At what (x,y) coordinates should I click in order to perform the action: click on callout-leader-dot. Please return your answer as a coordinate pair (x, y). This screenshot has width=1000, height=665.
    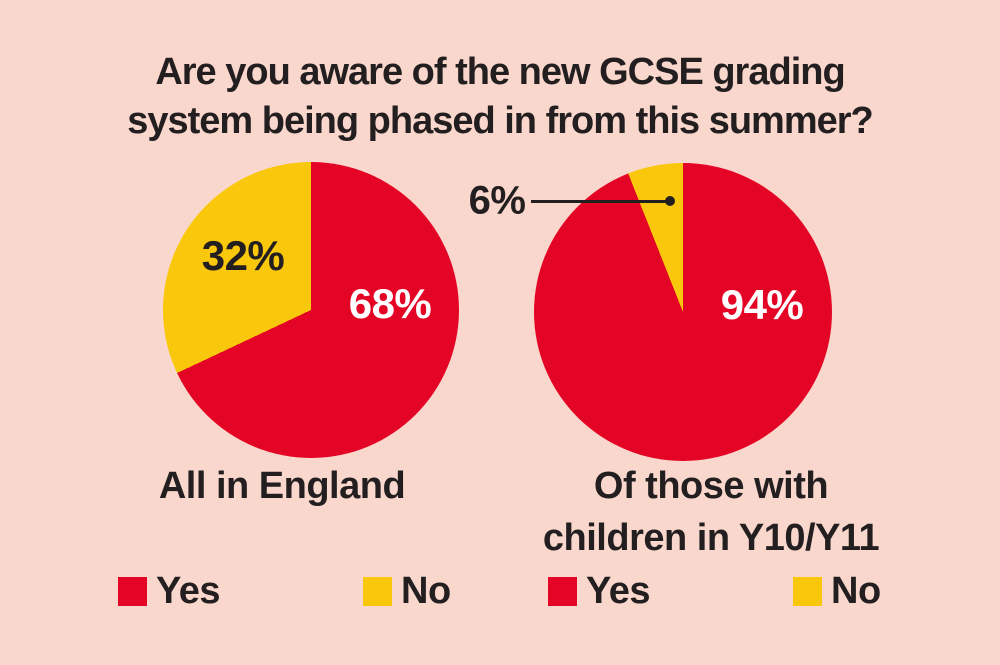
    Looking at the image, I should click on (670, 201).